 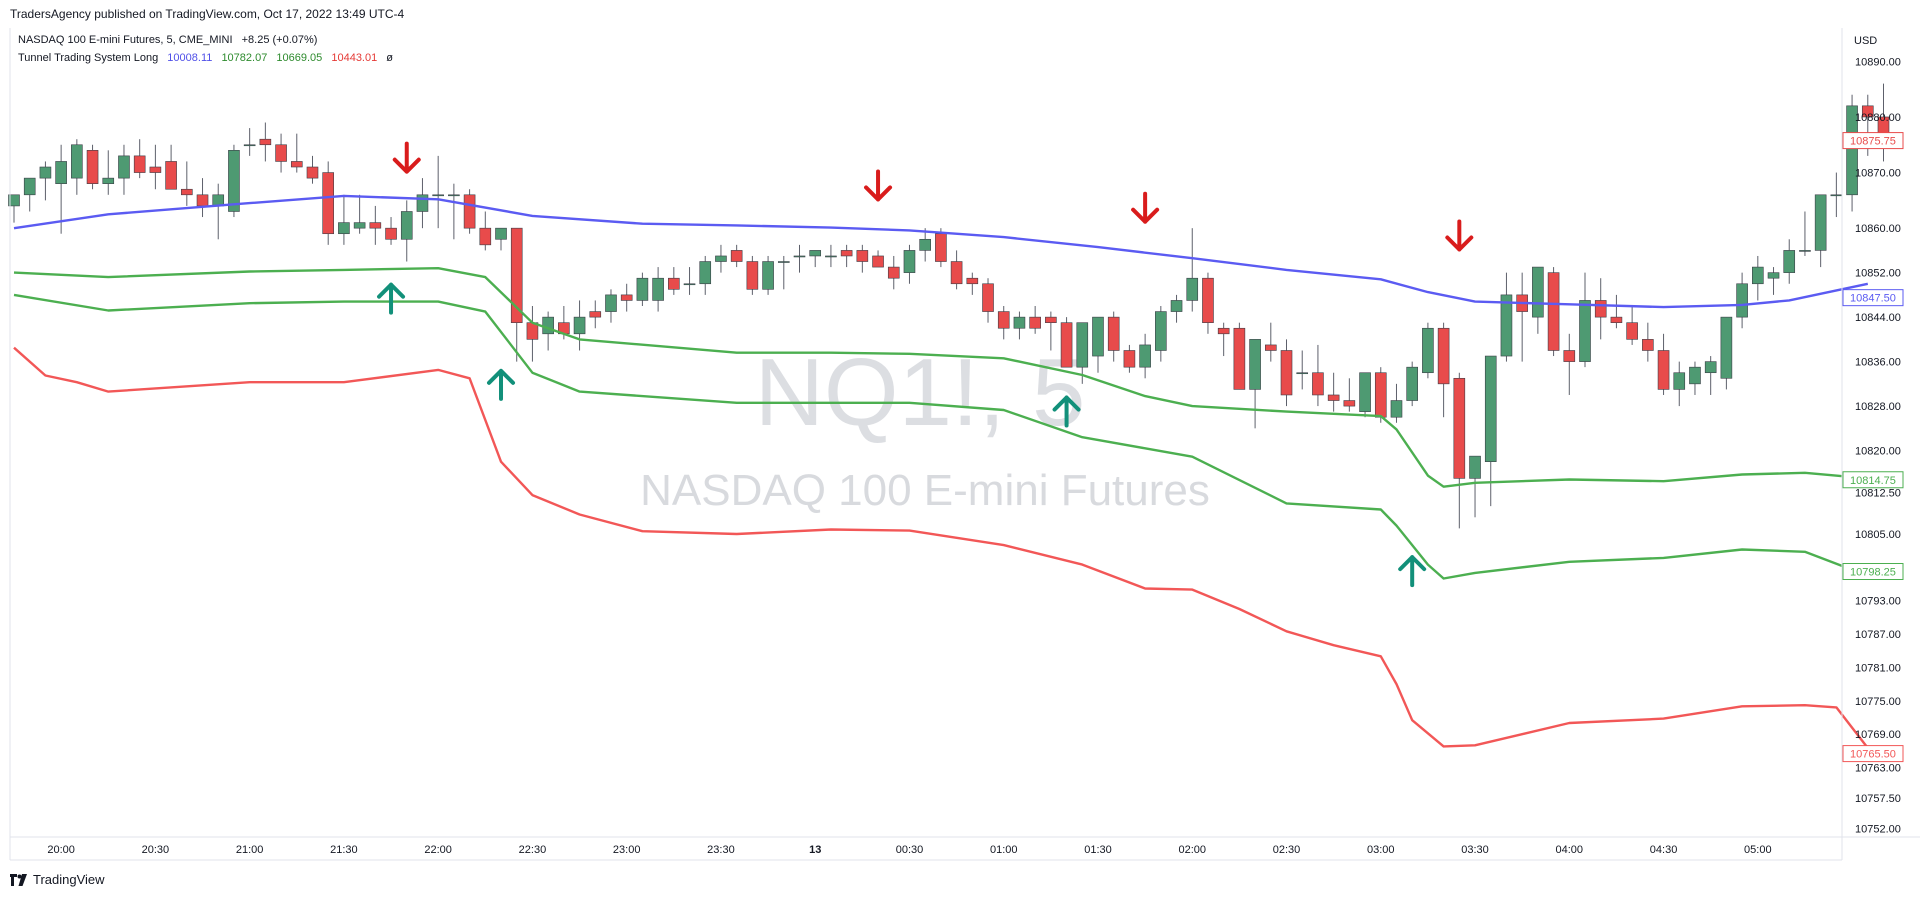 What do you see at coordinates (1878, 62) in the screenshot?
I see `price-tick-label: 10890.00` at bounding box center [1878, 62].